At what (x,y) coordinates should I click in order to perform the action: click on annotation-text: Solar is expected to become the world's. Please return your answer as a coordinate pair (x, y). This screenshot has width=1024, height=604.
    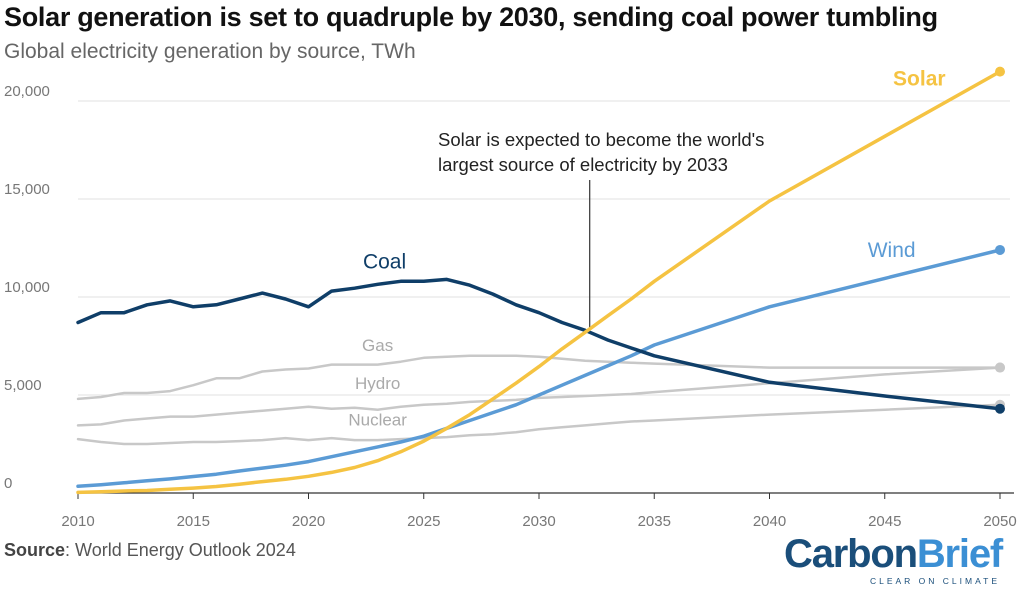
    Looking at the image, I should click on (601, 139).